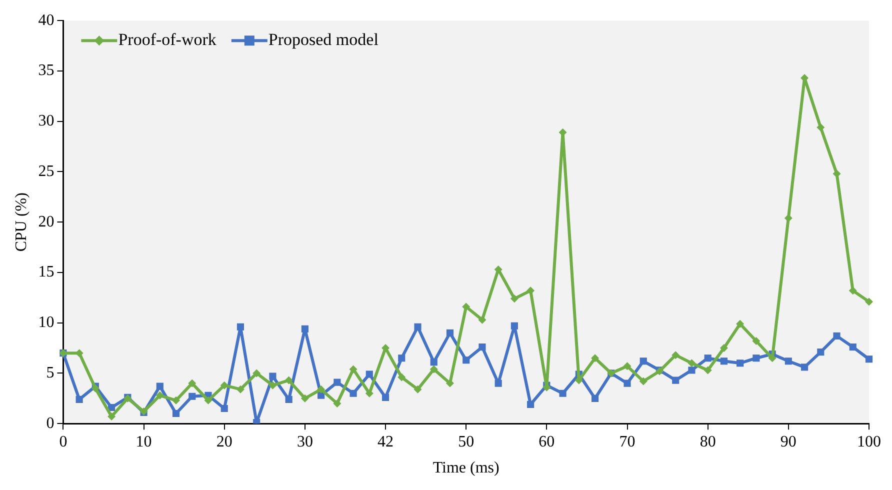 This screenshot has height=490, width=892. I want to click on x-tick-label: 0, so click(63, 441).